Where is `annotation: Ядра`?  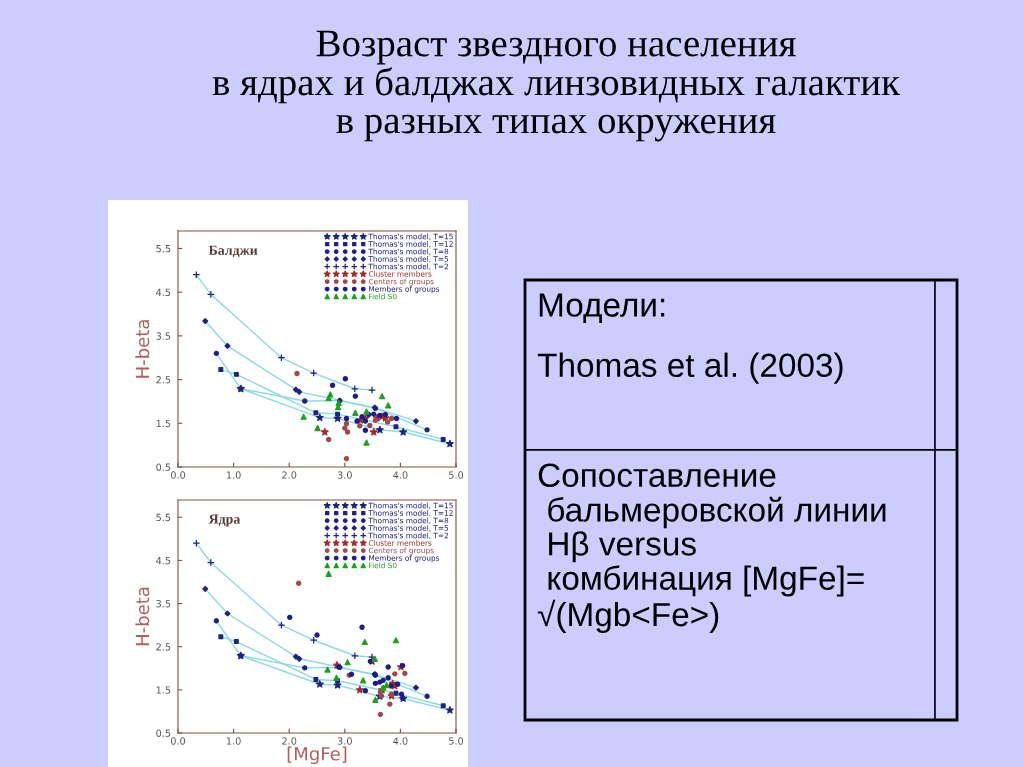 annotation: Ядра is located at coordinates (224, 520).